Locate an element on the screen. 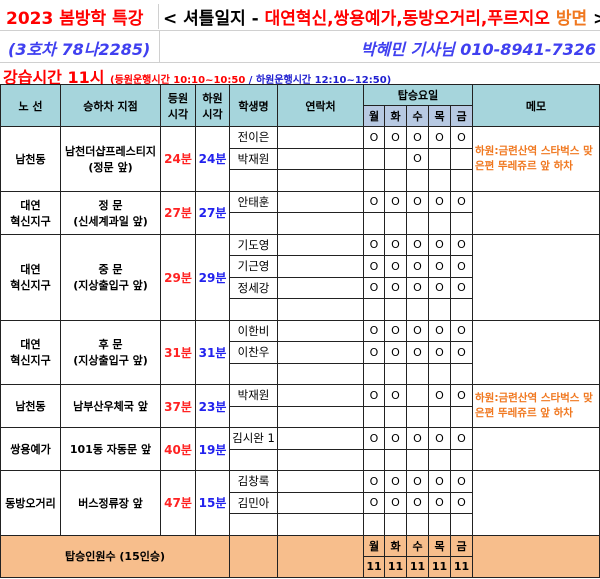  student-name: 박재원 is located at coordinates (253, 158).